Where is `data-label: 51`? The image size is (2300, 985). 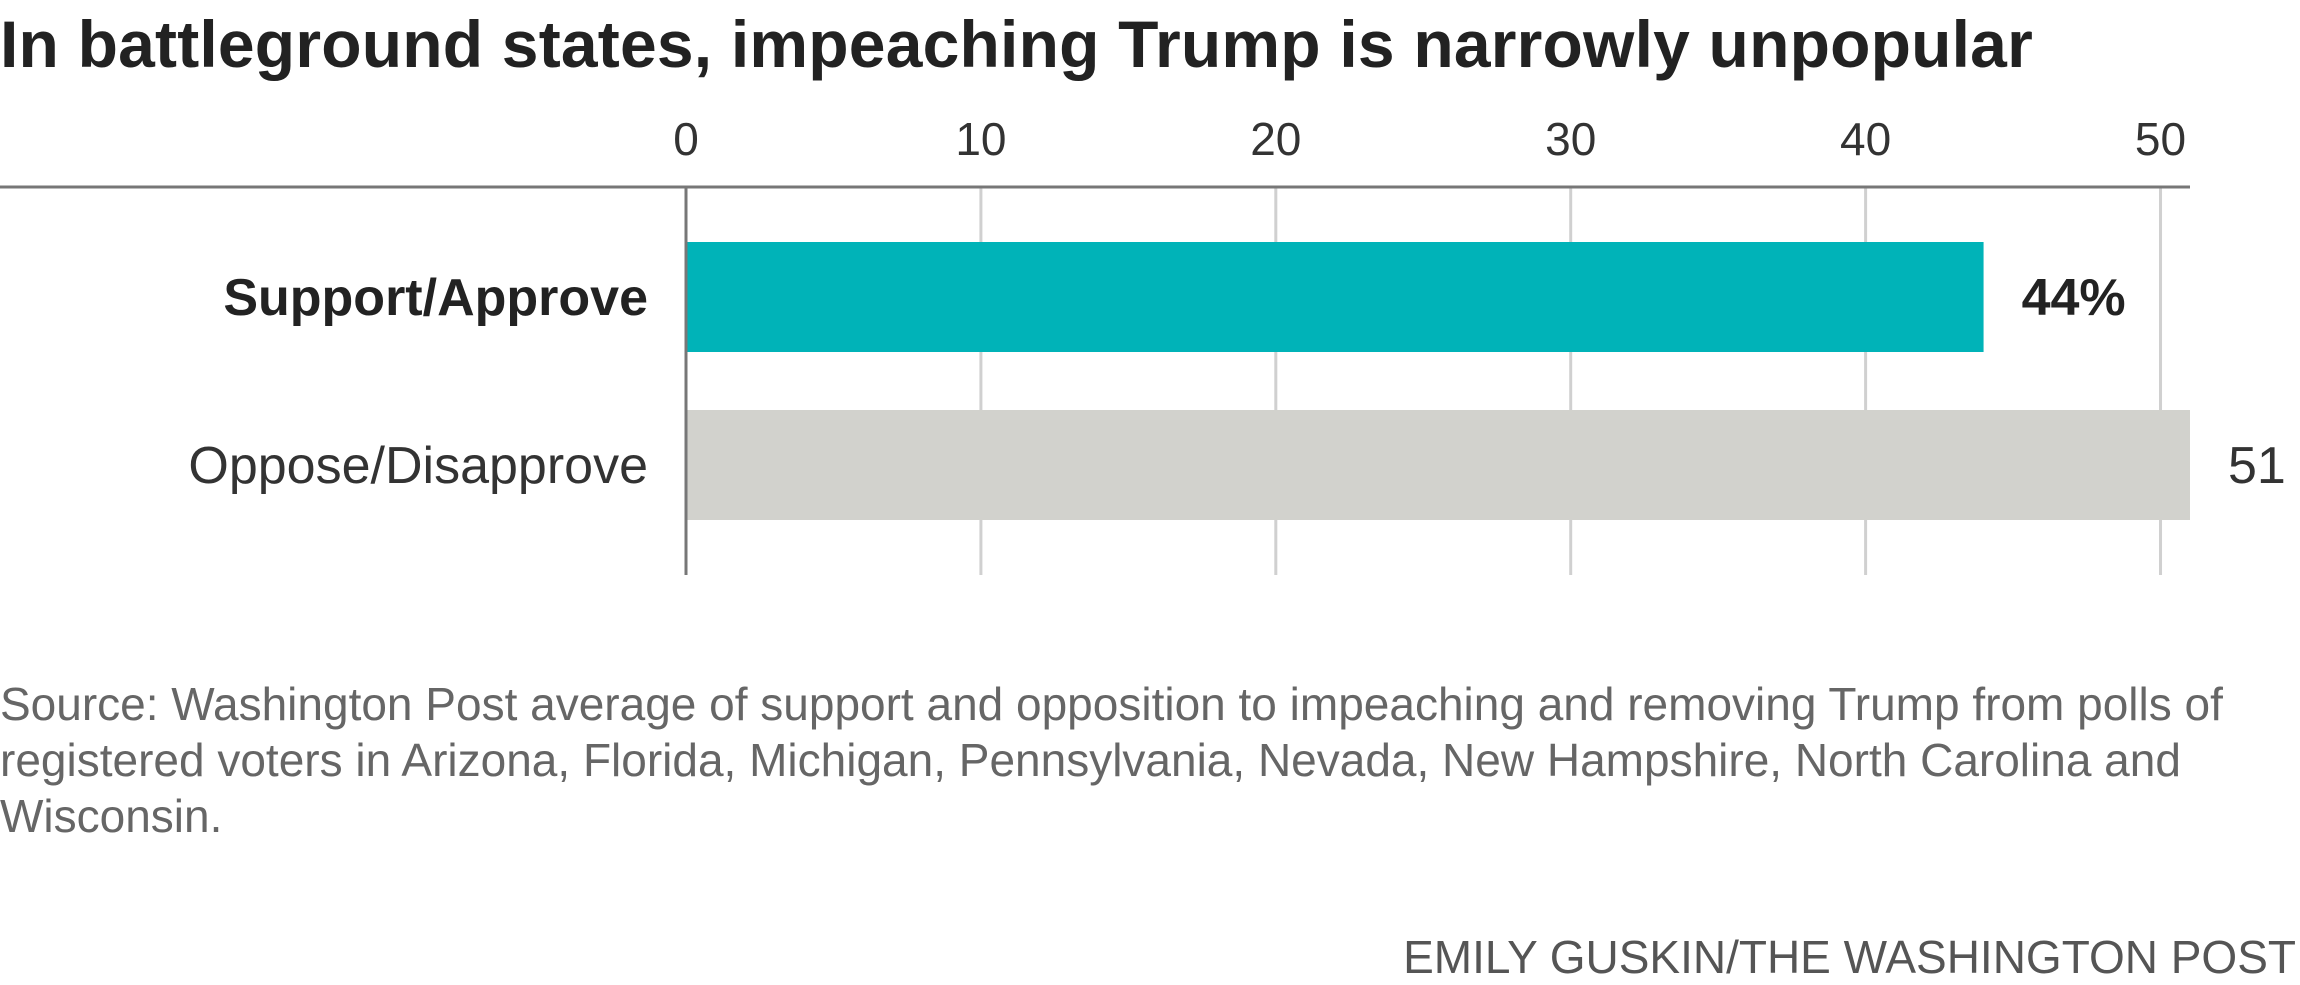 data-label: 51 is located at coordinates (2257, 466).